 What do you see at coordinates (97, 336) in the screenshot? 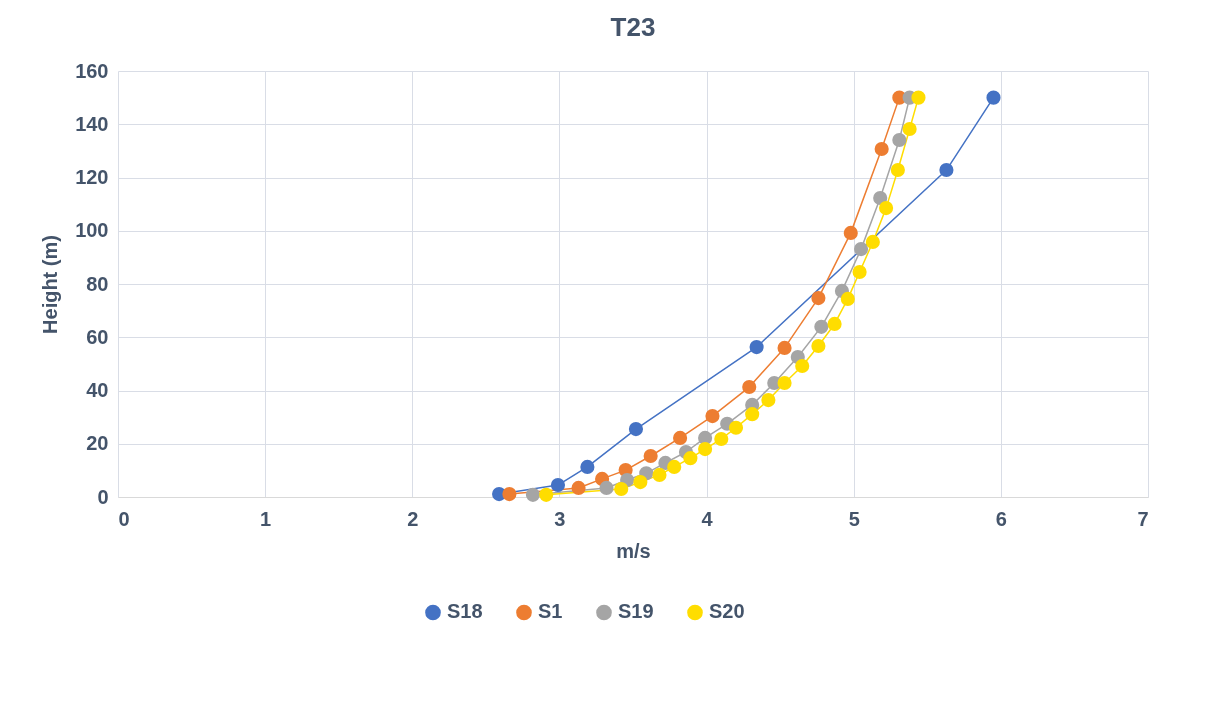
I see `y-tick-label: 60` at bounding box center [97, 336].